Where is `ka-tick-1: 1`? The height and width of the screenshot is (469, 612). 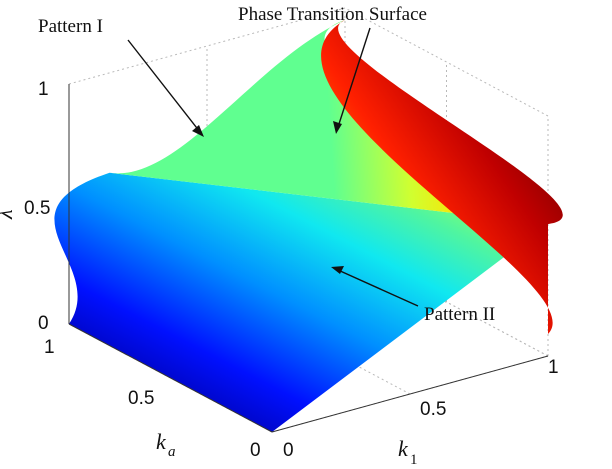
ka-tick-1: 1 is located at coordinates (49, 347).